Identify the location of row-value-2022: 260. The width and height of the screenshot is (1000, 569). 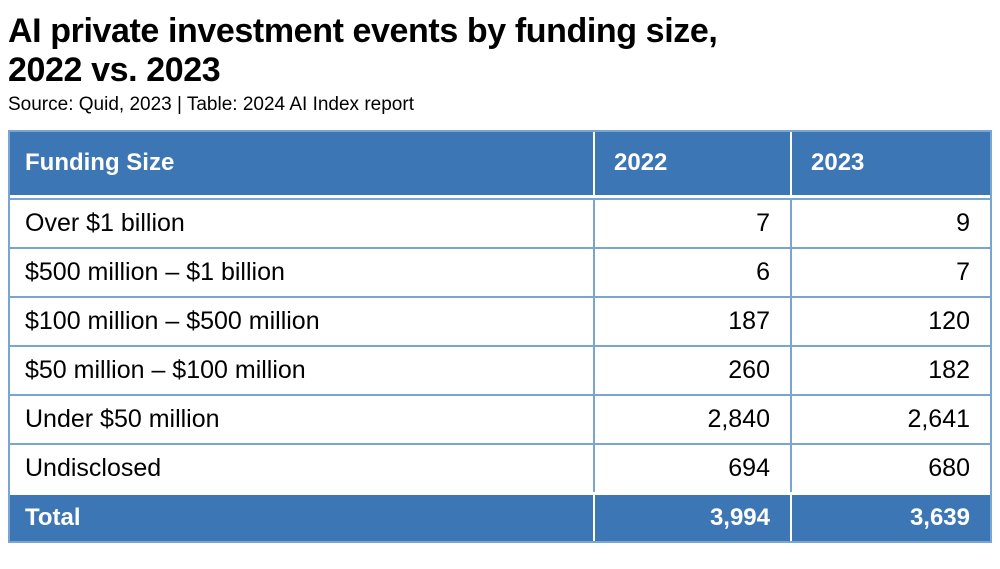
(693, 370).